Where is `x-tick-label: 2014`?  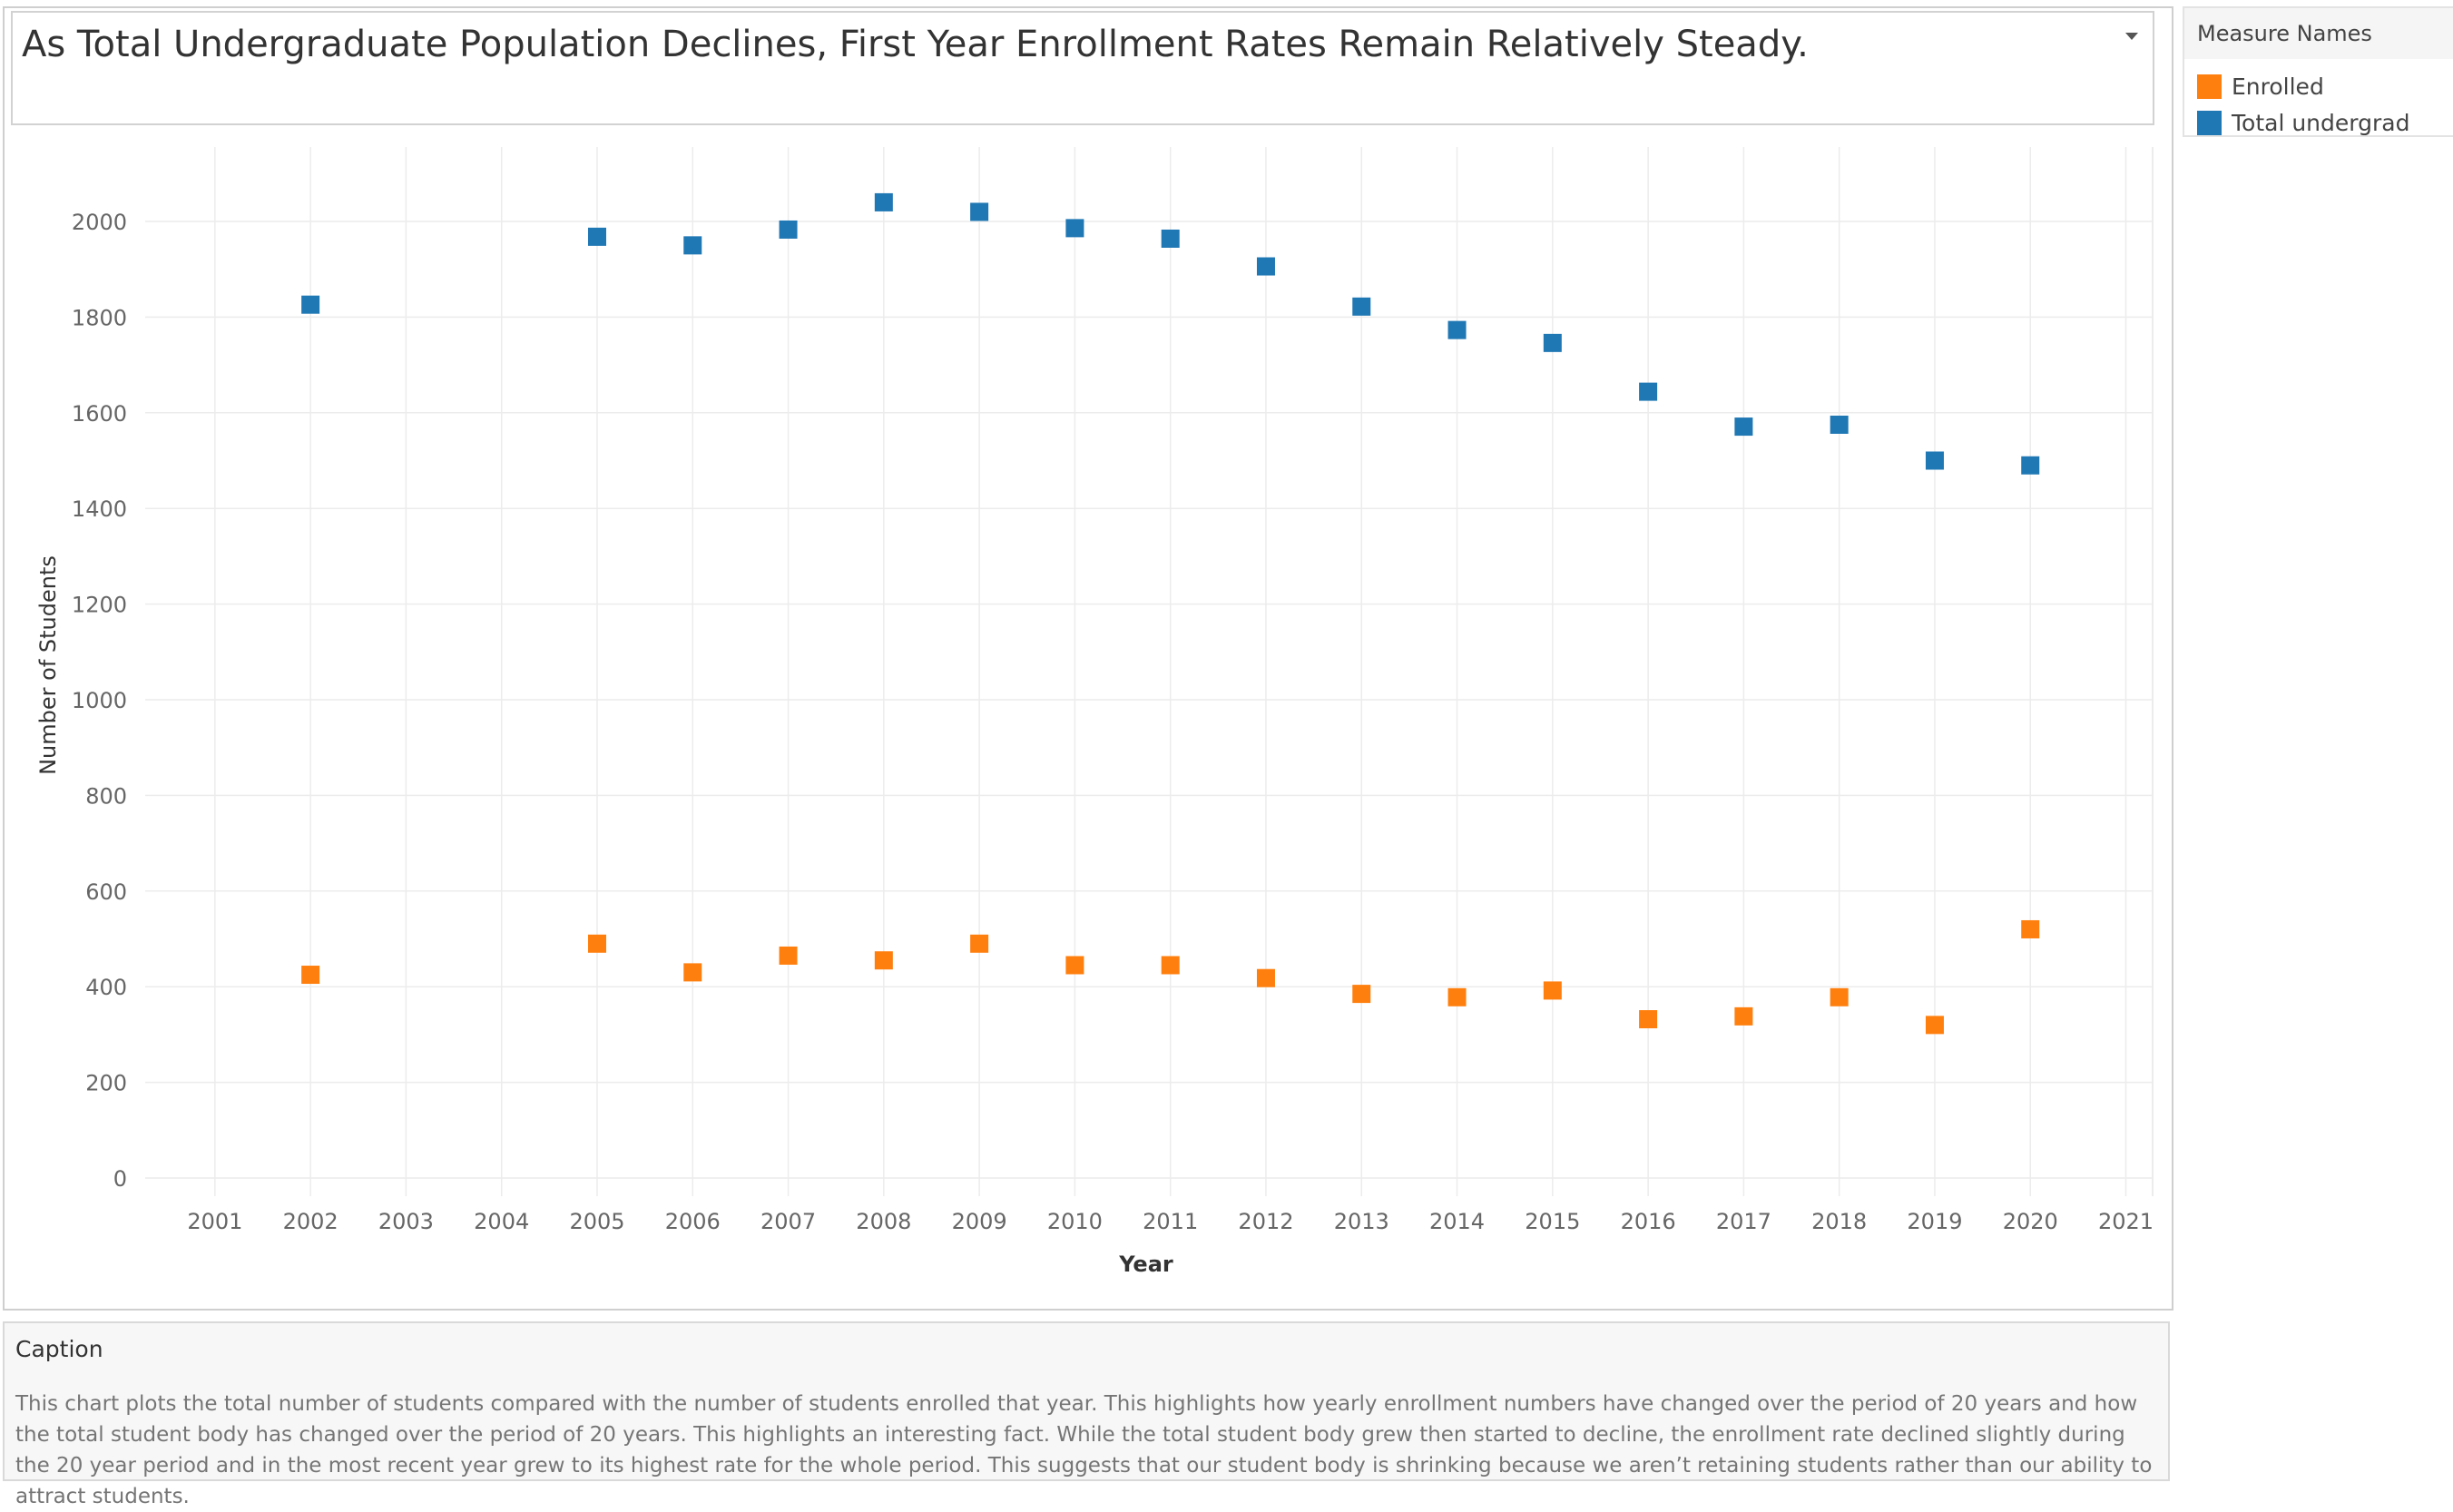 x-tick-label: 2014 is located at coordinates (1457, 1221).